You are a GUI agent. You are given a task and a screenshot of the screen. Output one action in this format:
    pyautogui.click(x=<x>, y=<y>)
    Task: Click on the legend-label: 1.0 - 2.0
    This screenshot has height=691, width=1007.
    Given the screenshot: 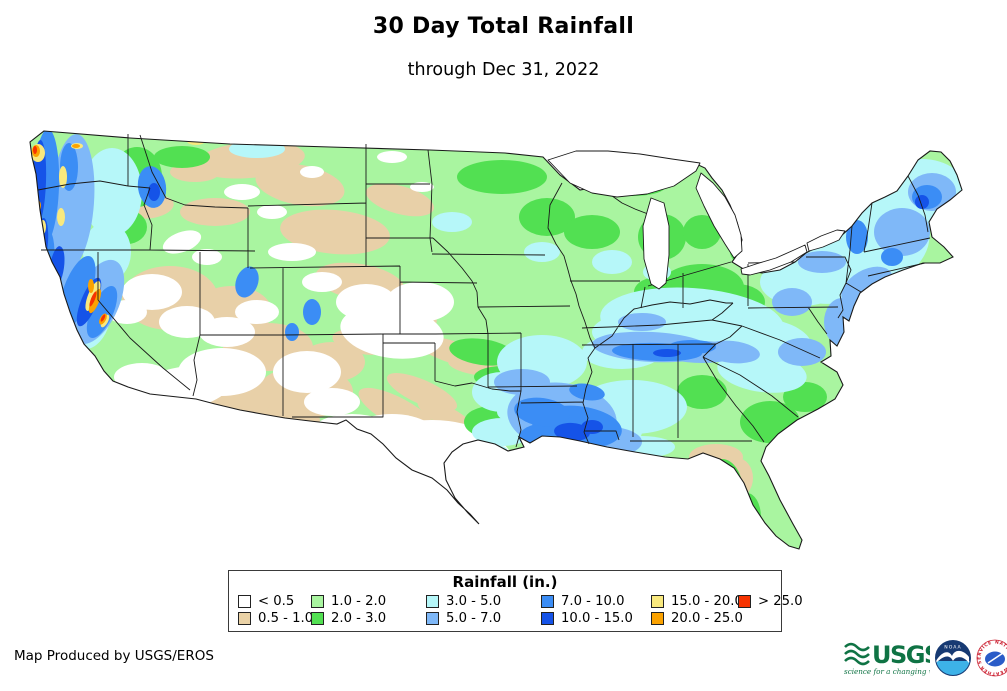 What is the action you would take?
    pyautogui.click(x=359, y=601)
    